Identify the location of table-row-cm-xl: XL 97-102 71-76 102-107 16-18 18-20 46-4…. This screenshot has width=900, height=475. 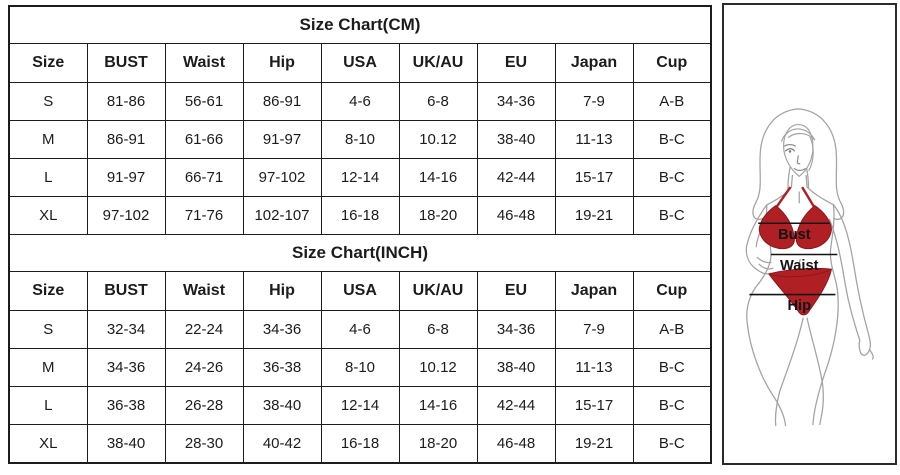
(360, 215).